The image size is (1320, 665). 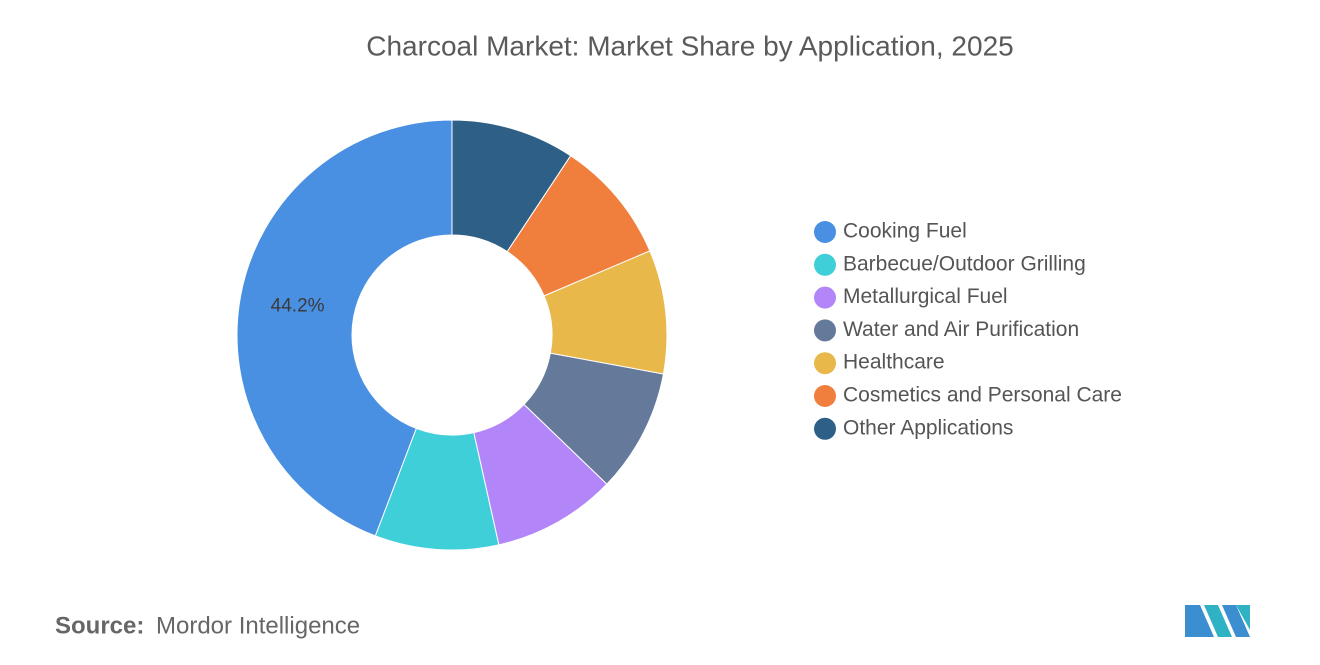 What do you see at coordinates (928, 427) in the screenshot?
I see `legend-label: Other Applications` at bounding box center [928, 427].